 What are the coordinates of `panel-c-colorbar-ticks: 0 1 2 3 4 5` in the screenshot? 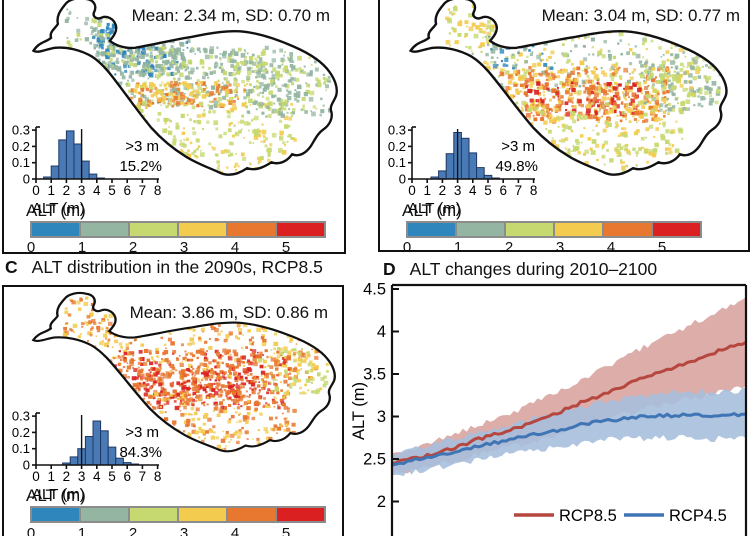 It's located at (181, 530).